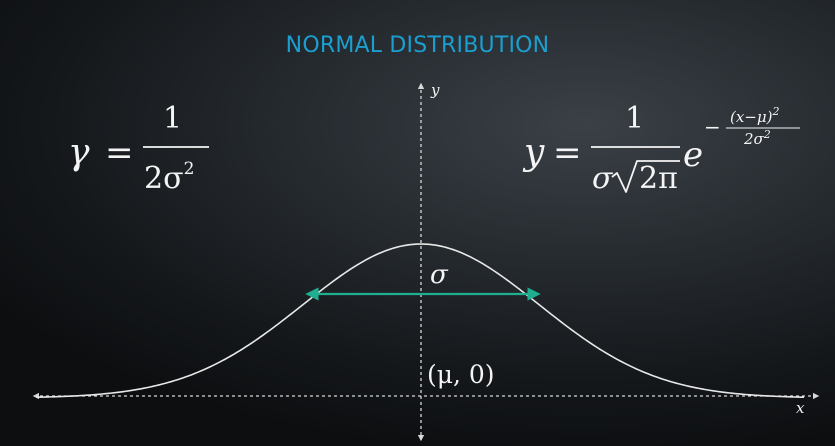 This screenshot has width=835, height=446. I want to click on gamma-denominator-exponent: 2, so click(189, 169).